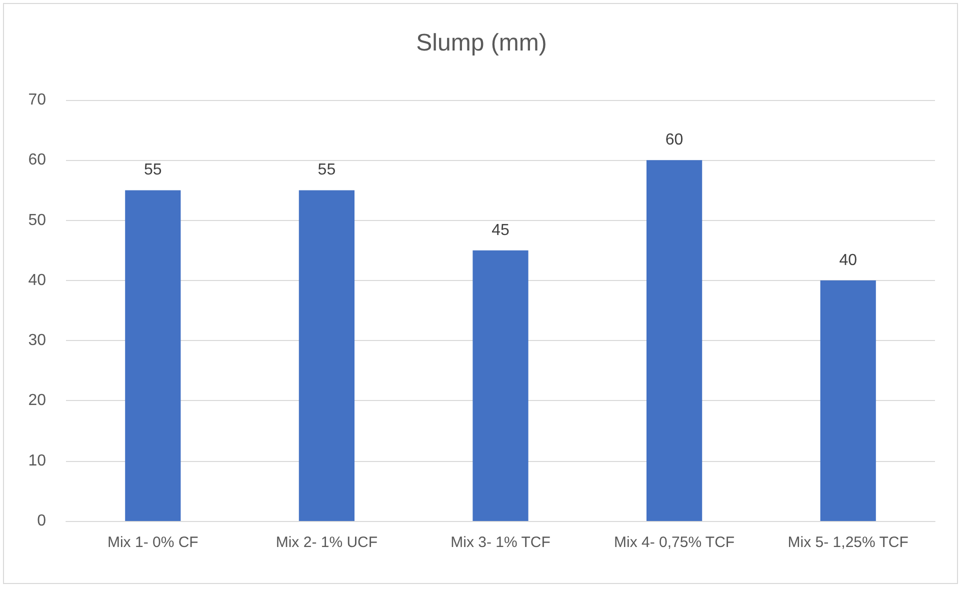 The width and height of the screenshot is (963, 589). I want to click on y-tick-label: 60, so click(37, 160).